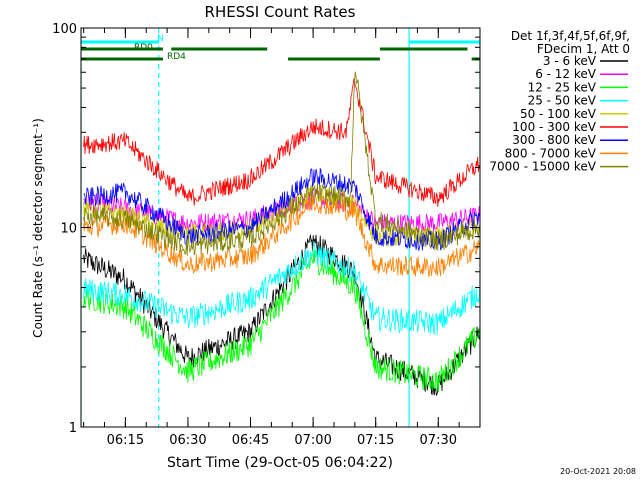 Image resolution: width=640 pixels, height=480 pixels. I want to click on chart-title: RHESSI Count Rates, so click(280, 12).